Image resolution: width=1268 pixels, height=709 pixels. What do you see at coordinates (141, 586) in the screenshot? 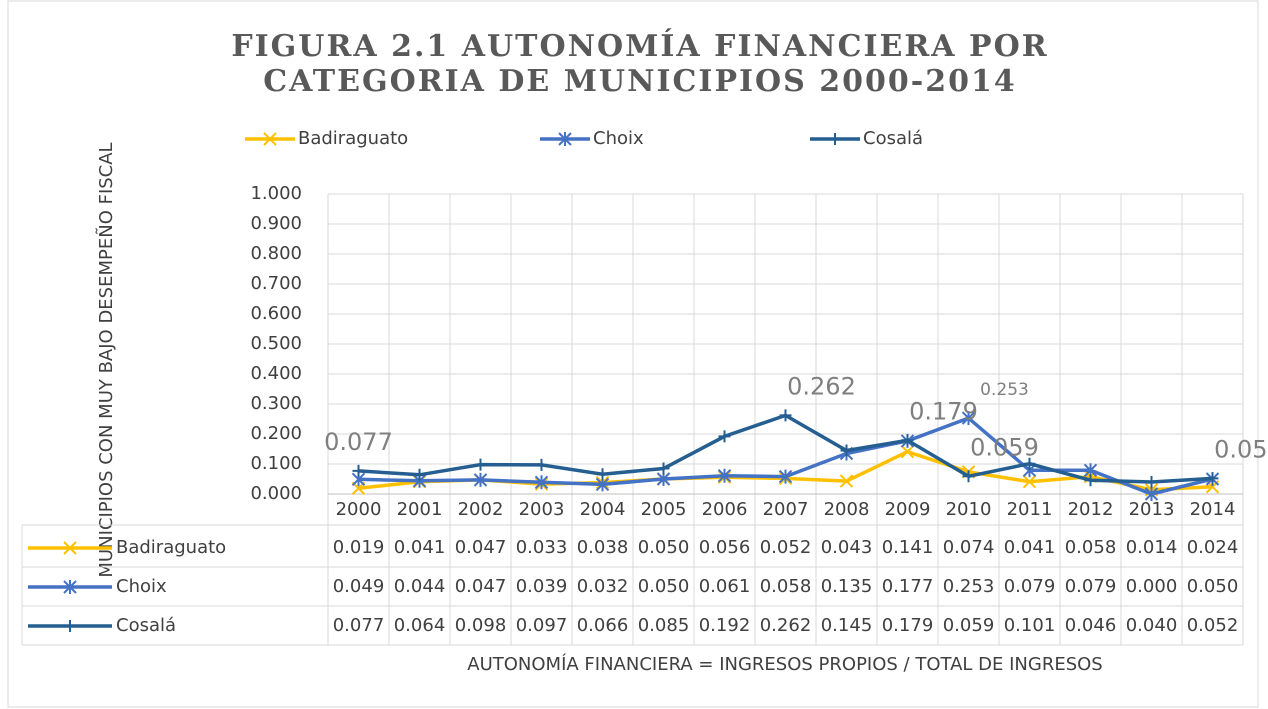
I see `table-row-label: Choix` at bounding box center [141, 586].